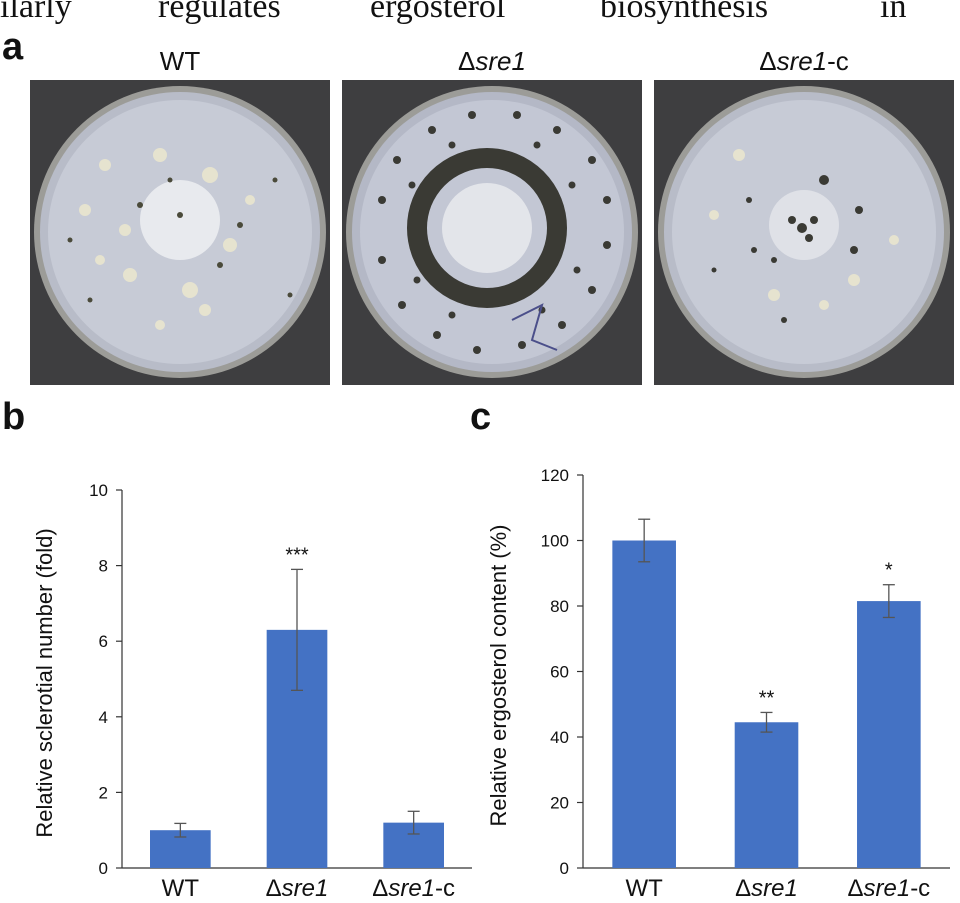 The image size is (960, 903). What do you see at coordinates (36, 12) in the screenshot?
I see `header-word: ilarly` at bounding box center [36, 12].